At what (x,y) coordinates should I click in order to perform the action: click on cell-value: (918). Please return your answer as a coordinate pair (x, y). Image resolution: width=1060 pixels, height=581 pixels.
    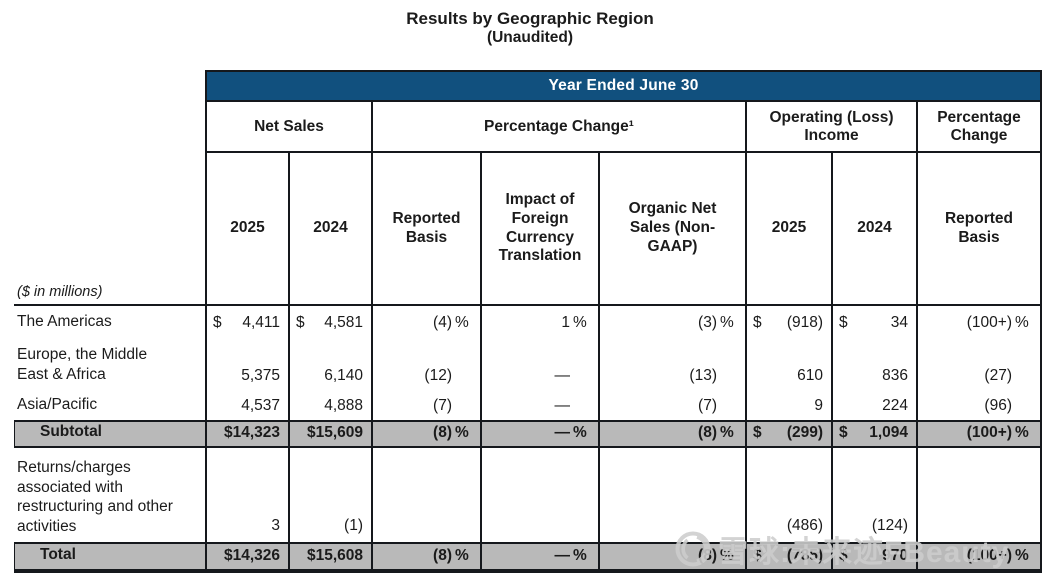
    Looking at the image, I should click on (804, 322).